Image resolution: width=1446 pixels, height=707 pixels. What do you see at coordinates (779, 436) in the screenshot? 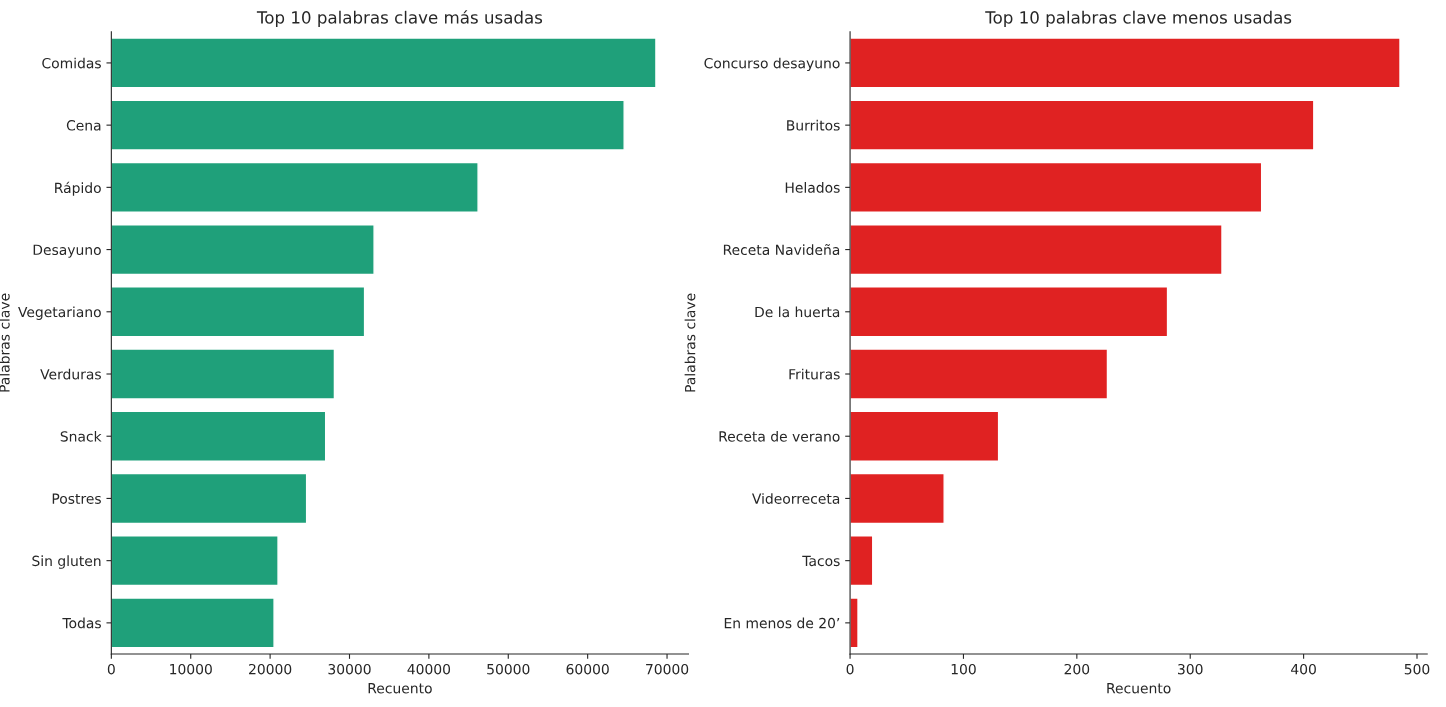
I see `y-tick-label: Receta de verano` at bounding box center [779, 436].